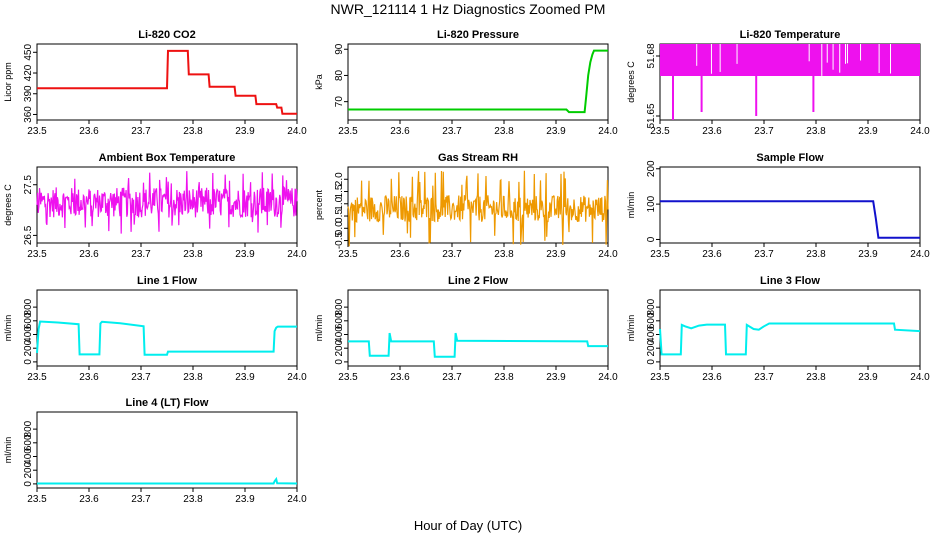 The width and height of the screenshot is (936, 540). Describe the element at coordinates (28, 72) in the screenshot. I see `y-tick-label: 420` at that location.